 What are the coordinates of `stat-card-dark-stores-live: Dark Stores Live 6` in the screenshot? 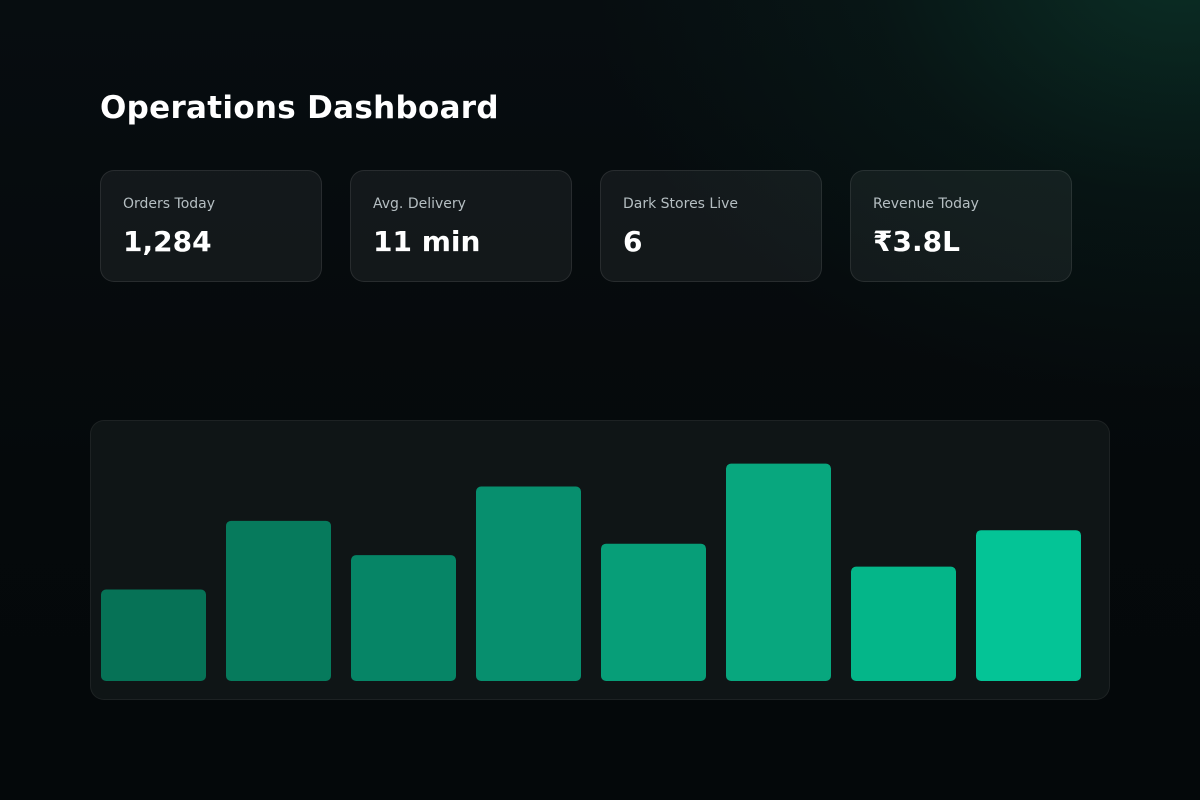 It's located at (711, 226).